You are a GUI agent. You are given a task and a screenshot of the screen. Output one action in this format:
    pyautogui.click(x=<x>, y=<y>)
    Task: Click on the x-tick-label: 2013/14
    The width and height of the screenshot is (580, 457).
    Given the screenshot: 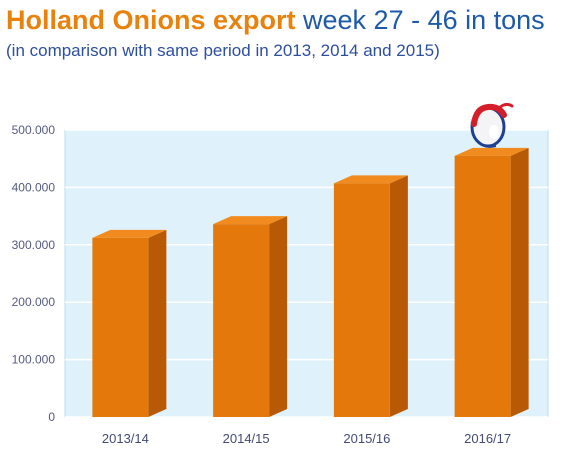 What is the action you would take?
    pyautogui.click(x=125, y=438)
    